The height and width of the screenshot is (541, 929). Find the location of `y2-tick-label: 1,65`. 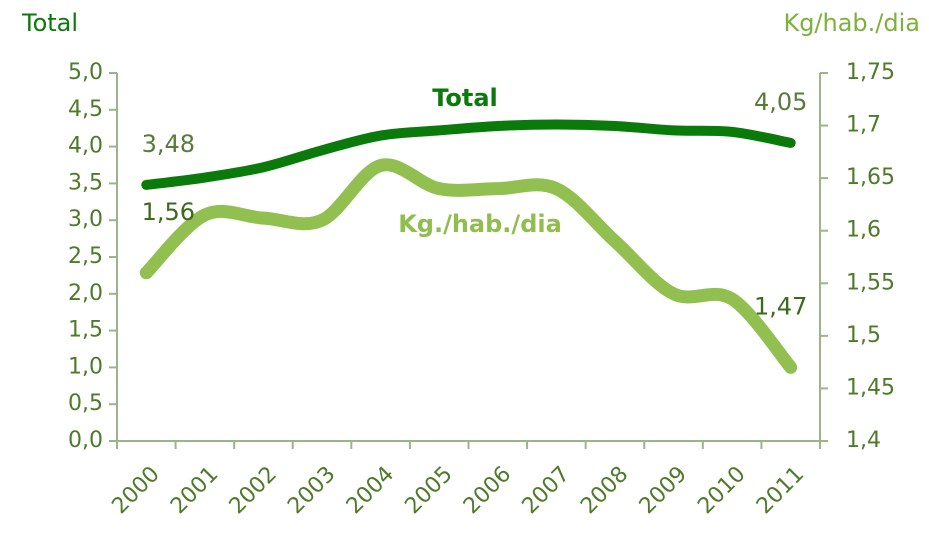

y2-tick-label: 1,65 is located at coordinates (870, 177).